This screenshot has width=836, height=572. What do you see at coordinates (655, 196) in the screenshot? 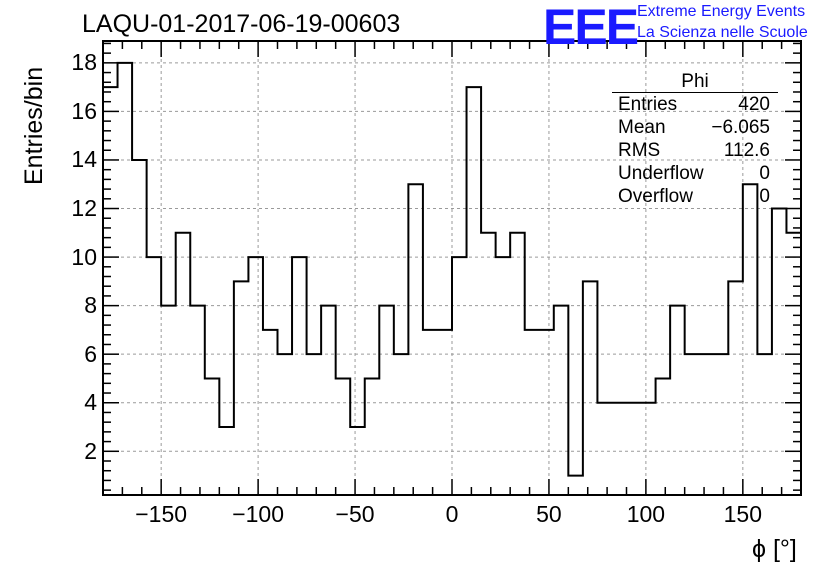
I see `stats-label: Overflow` at bounding box center [655, 196].